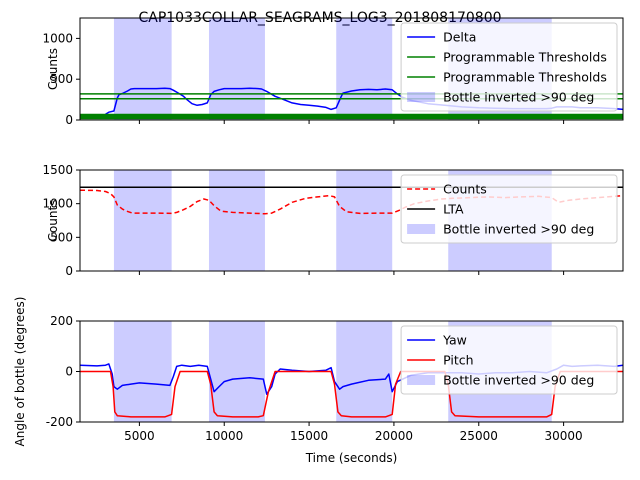  What do you see at coordinates (564, 436) in the screenshot?
I see `x-tick-label: 30000` at bounding box center [564, 436].